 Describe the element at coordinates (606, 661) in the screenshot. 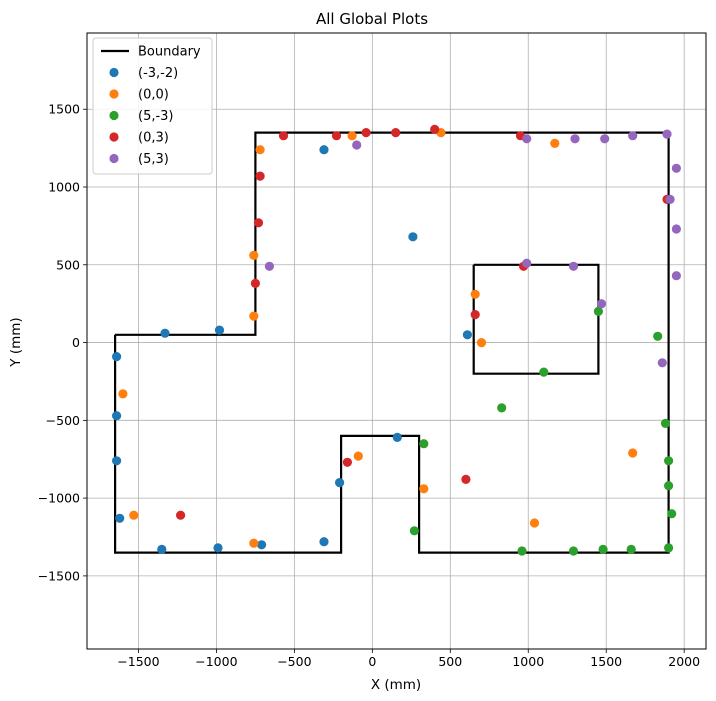

I see `x-tick-label: 1500` at that location.